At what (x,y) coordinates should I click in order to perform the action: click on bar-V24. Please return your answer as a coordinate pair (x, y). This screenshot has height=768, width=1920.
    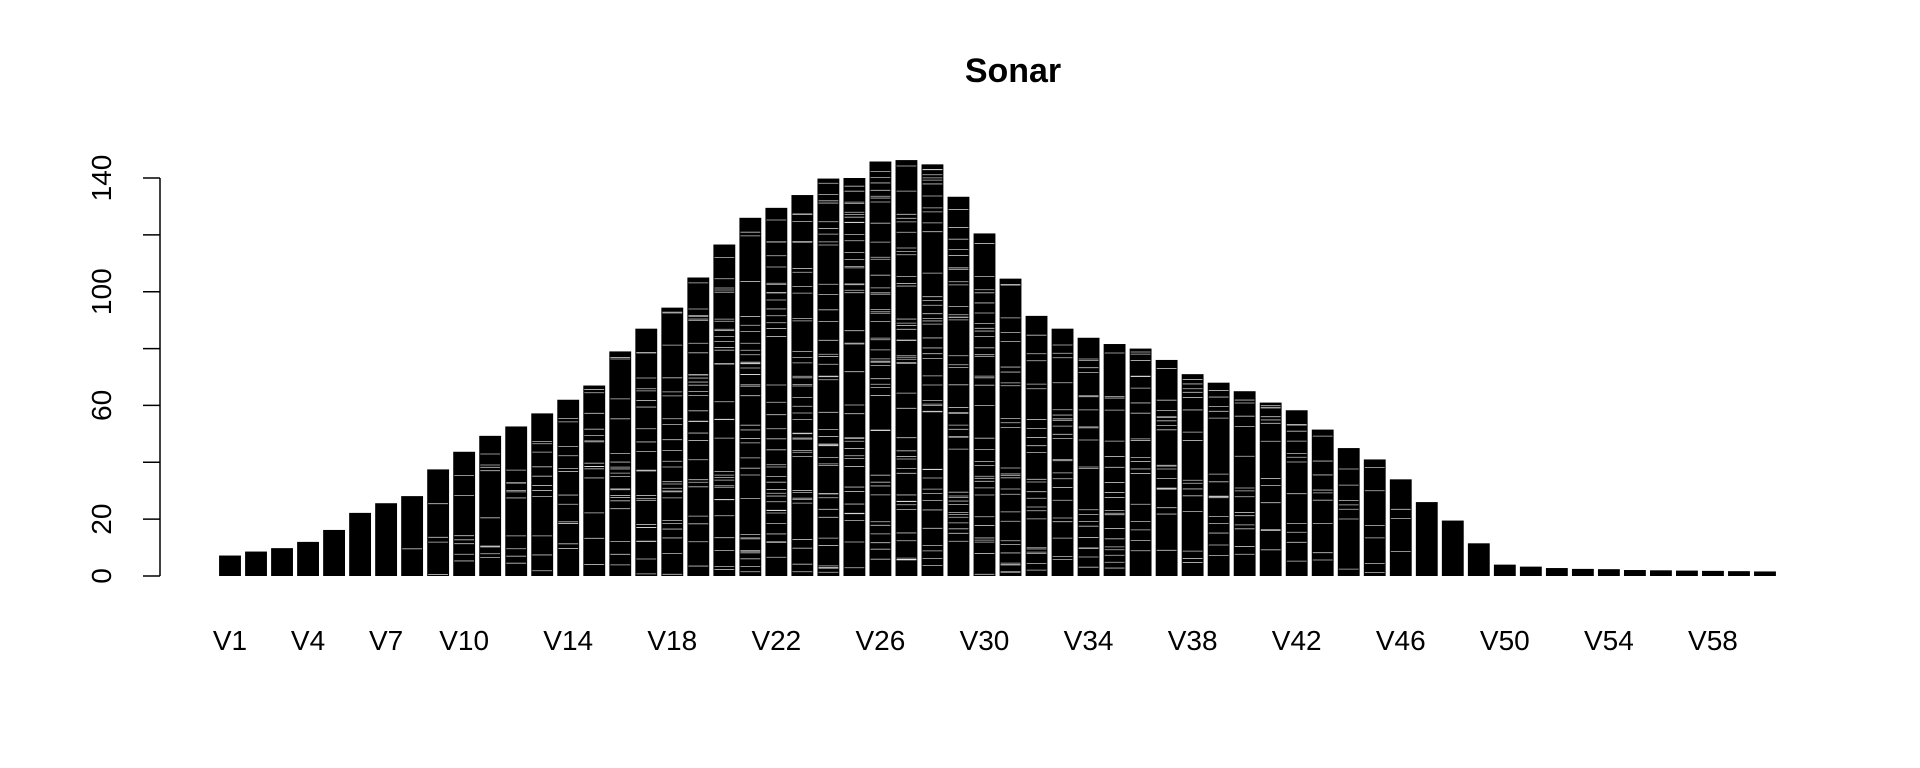
    Looking at the image, I should click on (828, 377).